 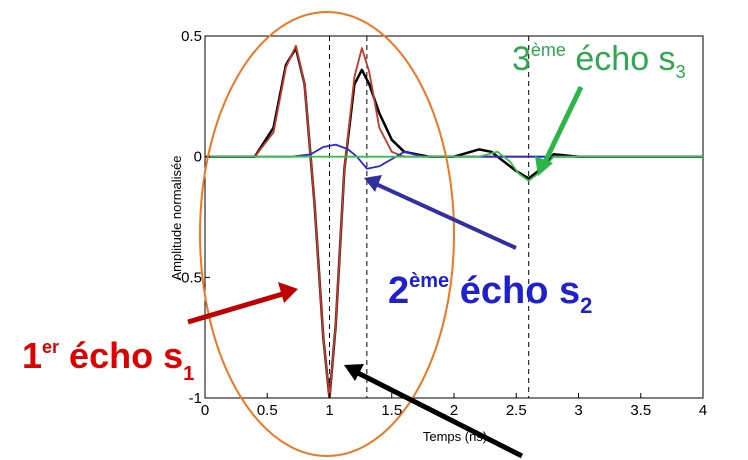 What do you see at coordinates (193, 217) in the screenshot?
I see `y-axis-ticks: 0.5 0 -0.5 -1` at bounding box center [193, 217].